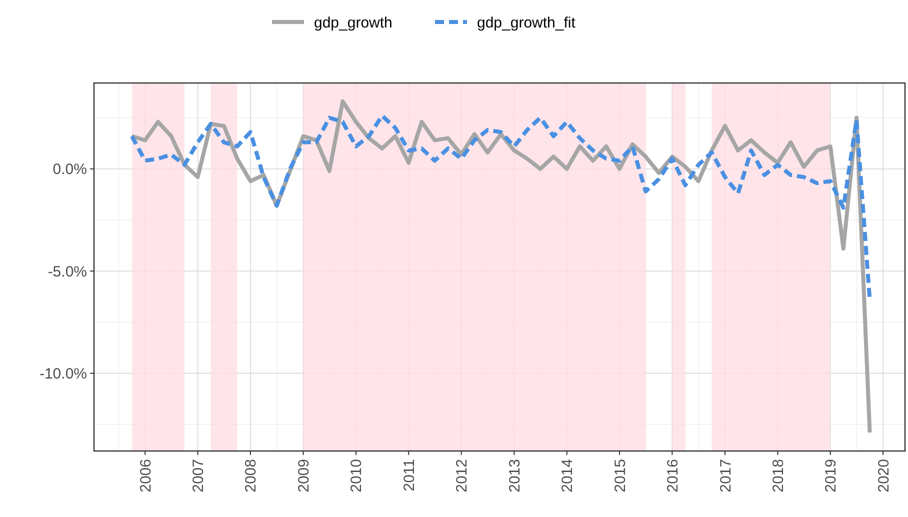 This screenshot has width=908, height=517. What do you see at coordinates (409, 475) in the screenshot?
I see `x-tick-label: 2011` at bounding box center [409, 475].